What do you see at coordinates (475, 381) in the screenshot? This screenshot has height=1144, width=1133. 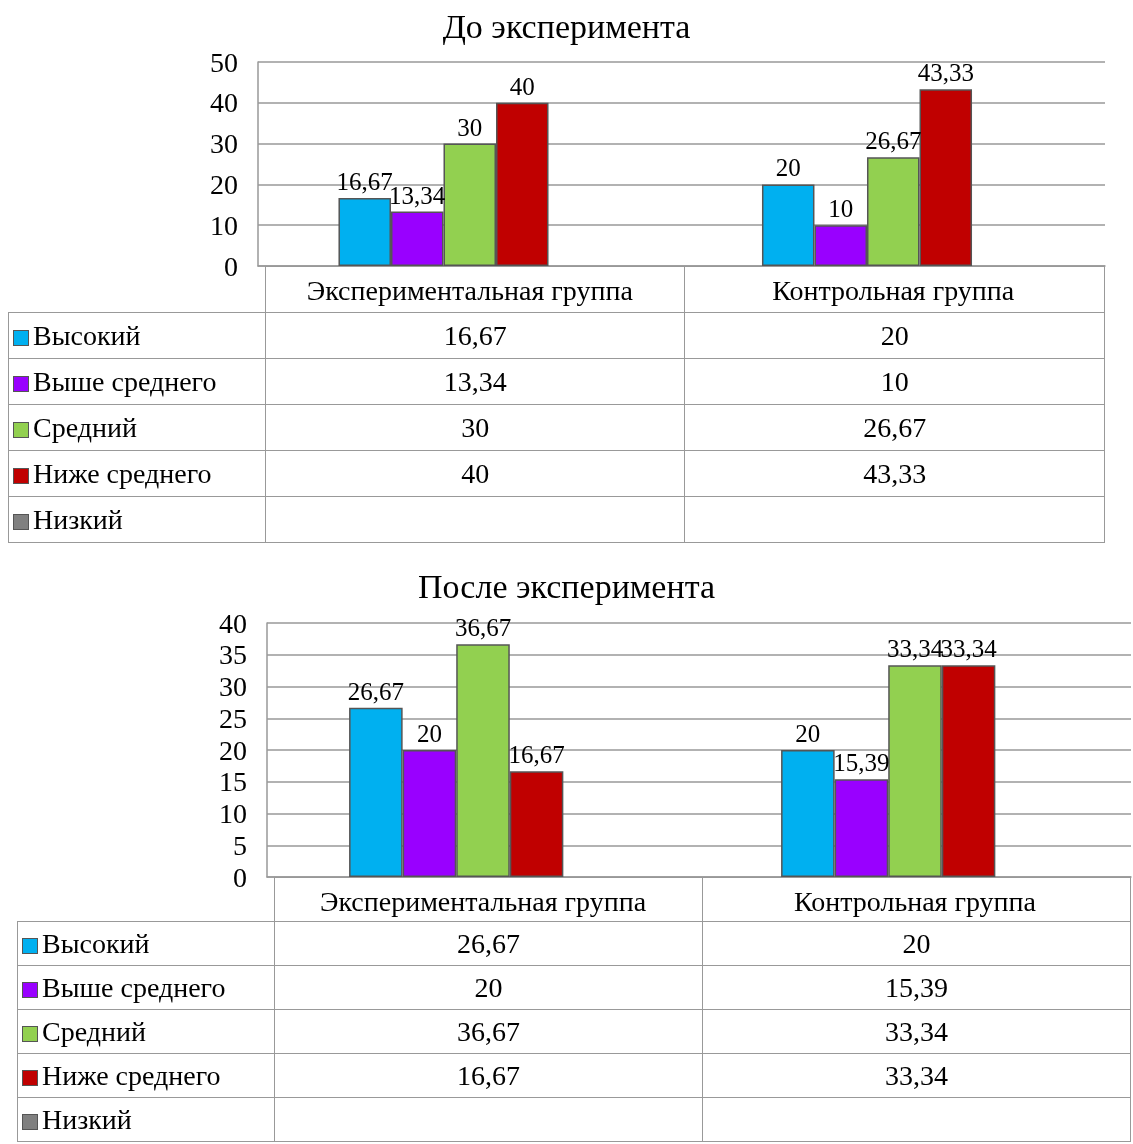 I see `data-label: 13,34` at bounding box center [475, 381].